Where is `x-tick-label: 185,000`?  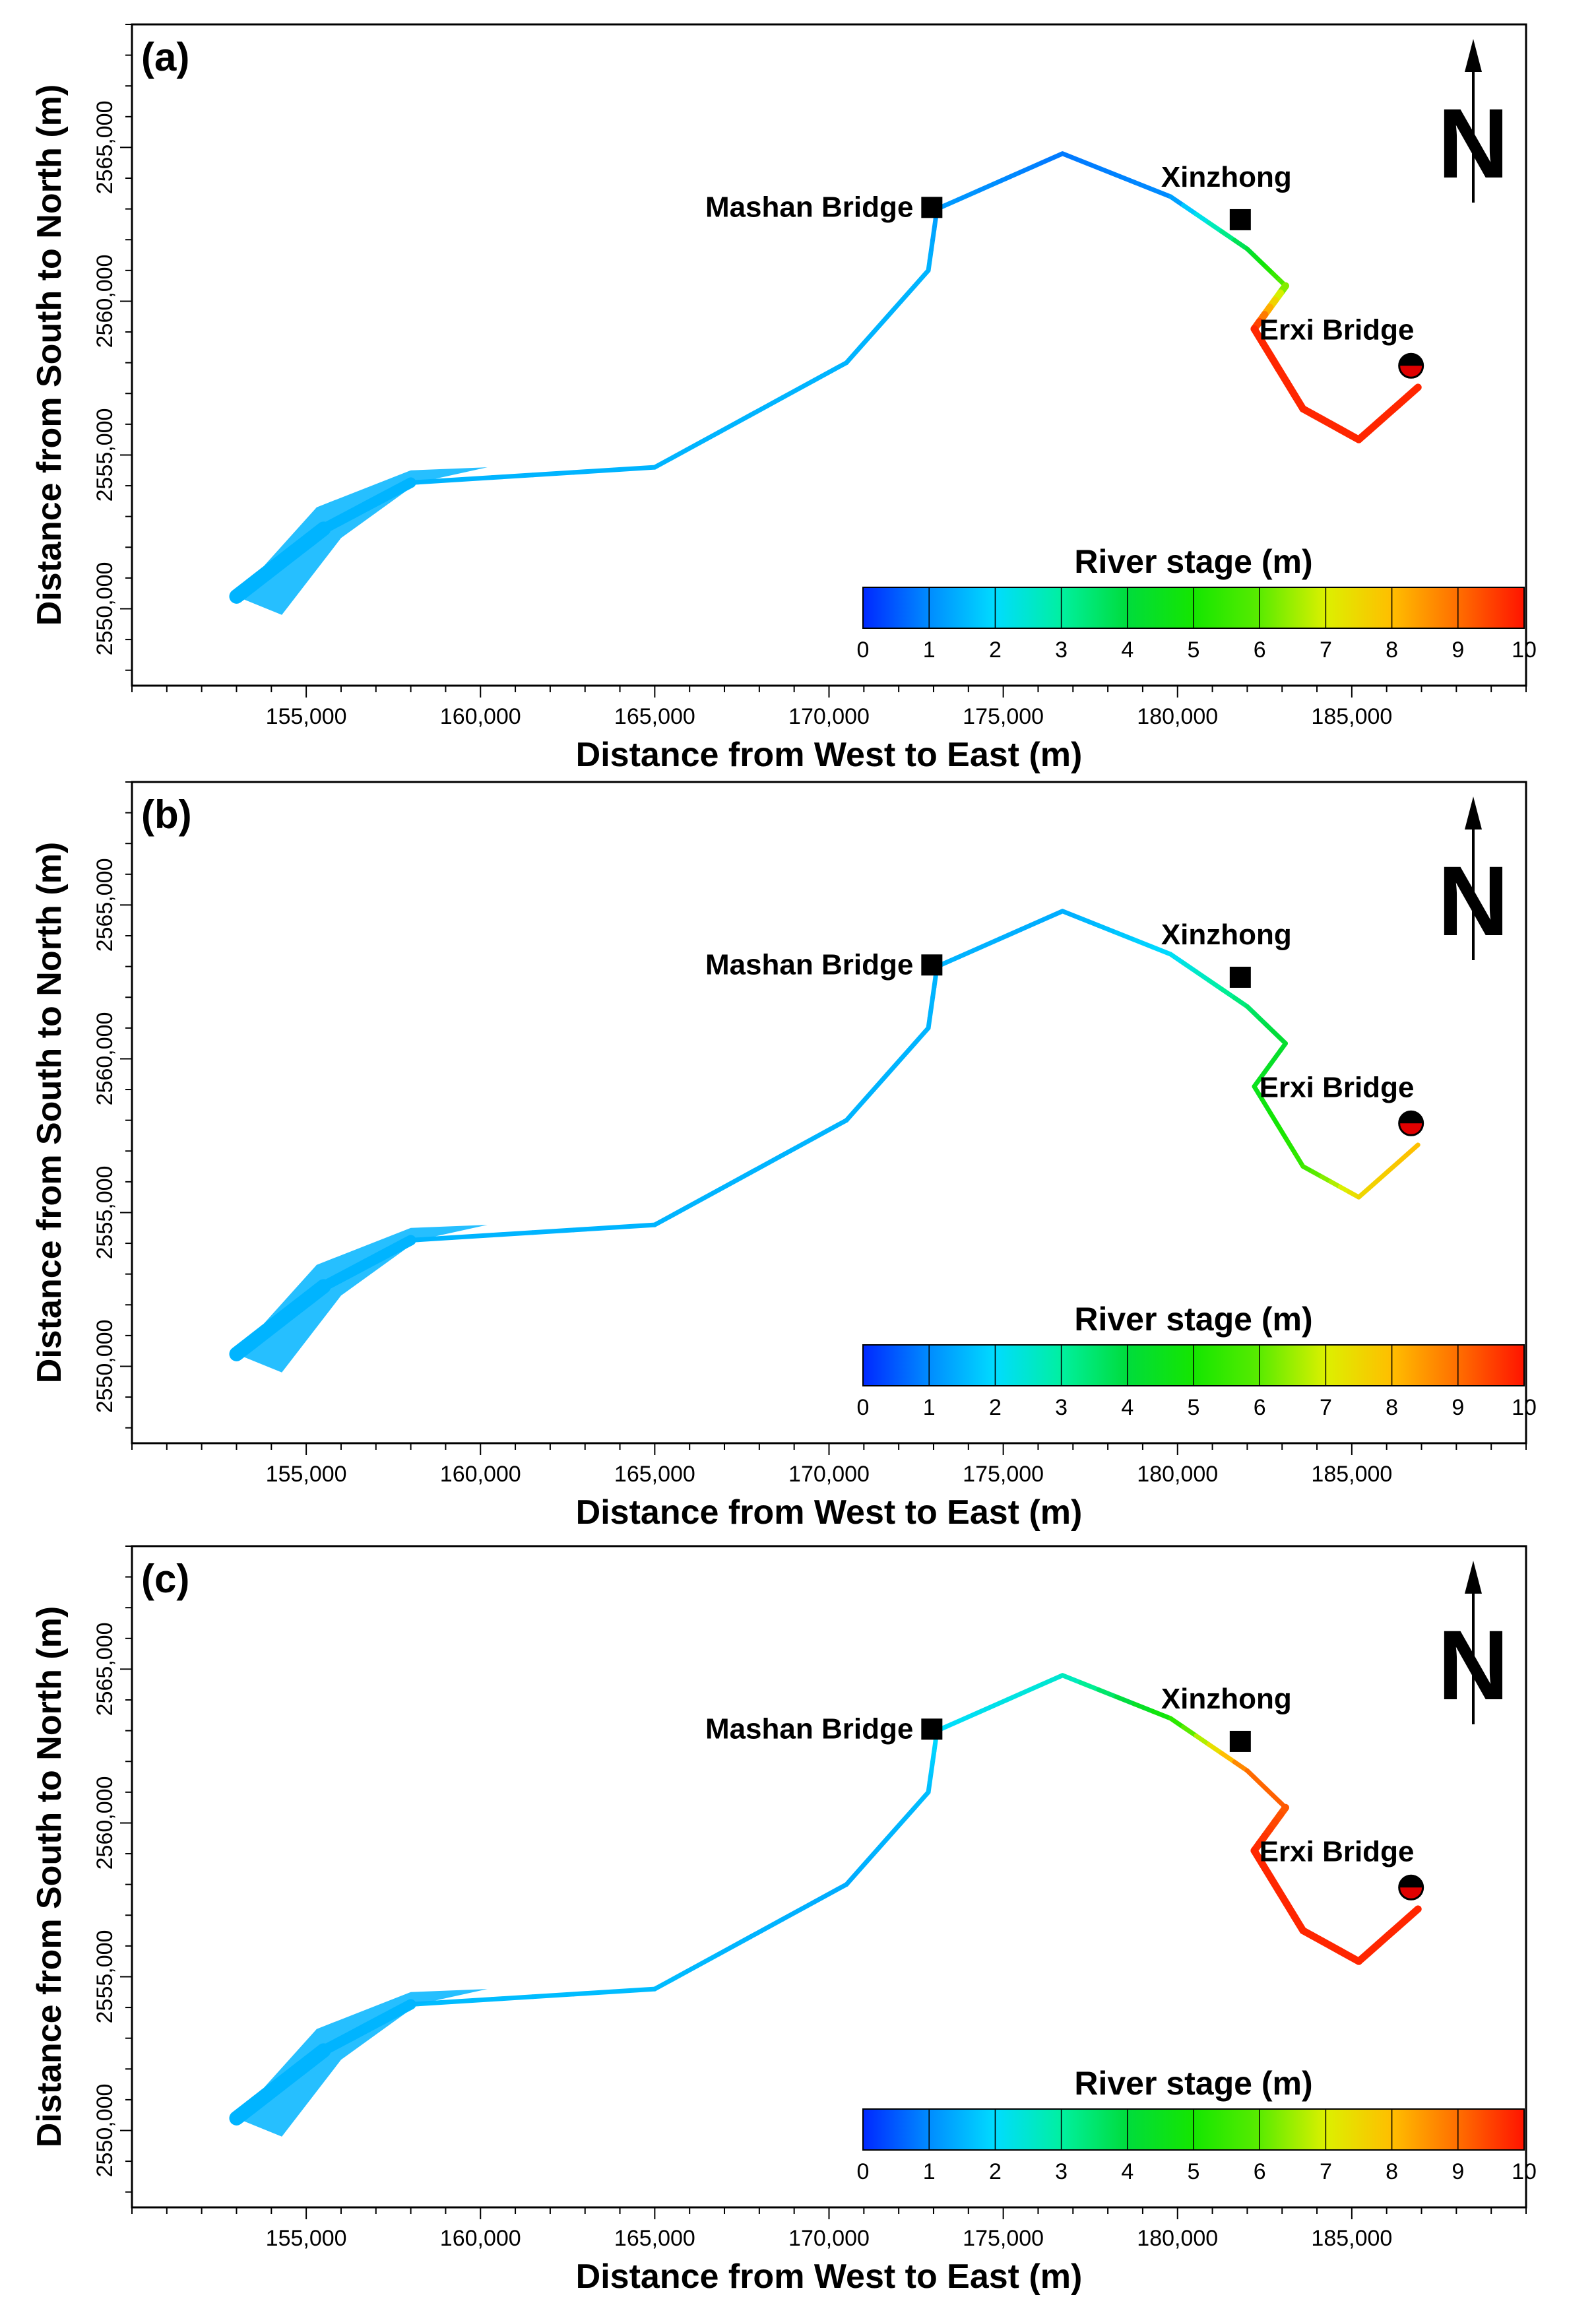 x-tick-label: 185,000 is located at coordinates (1351, 2238).